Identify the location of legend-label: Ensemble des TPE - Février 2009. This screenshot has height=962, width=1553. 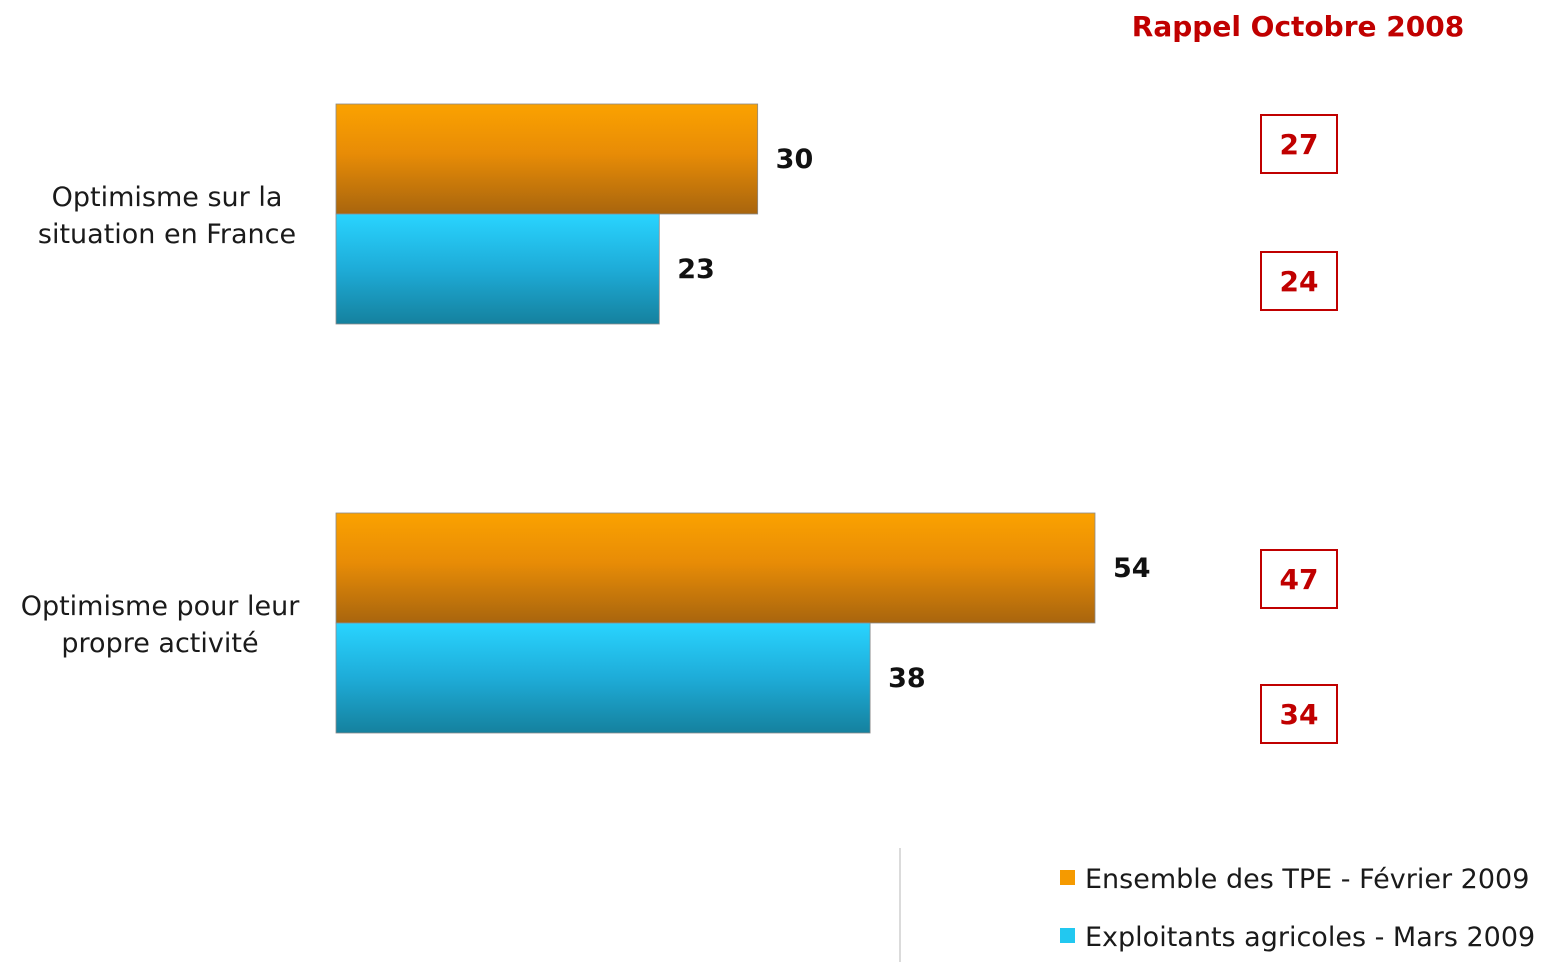
(1307, 879).